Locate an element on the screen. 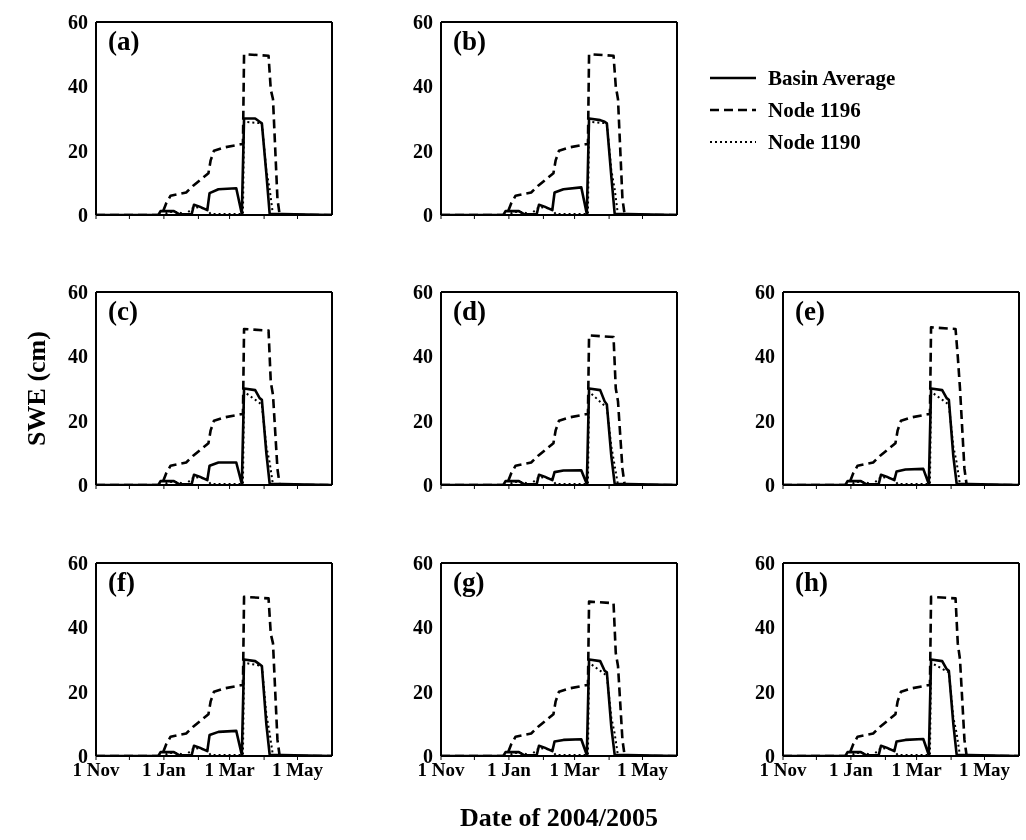 Image resolution: width=1026 pixels, height=840 pixels. chart-title: (a) is located at coordinates (124, 41).